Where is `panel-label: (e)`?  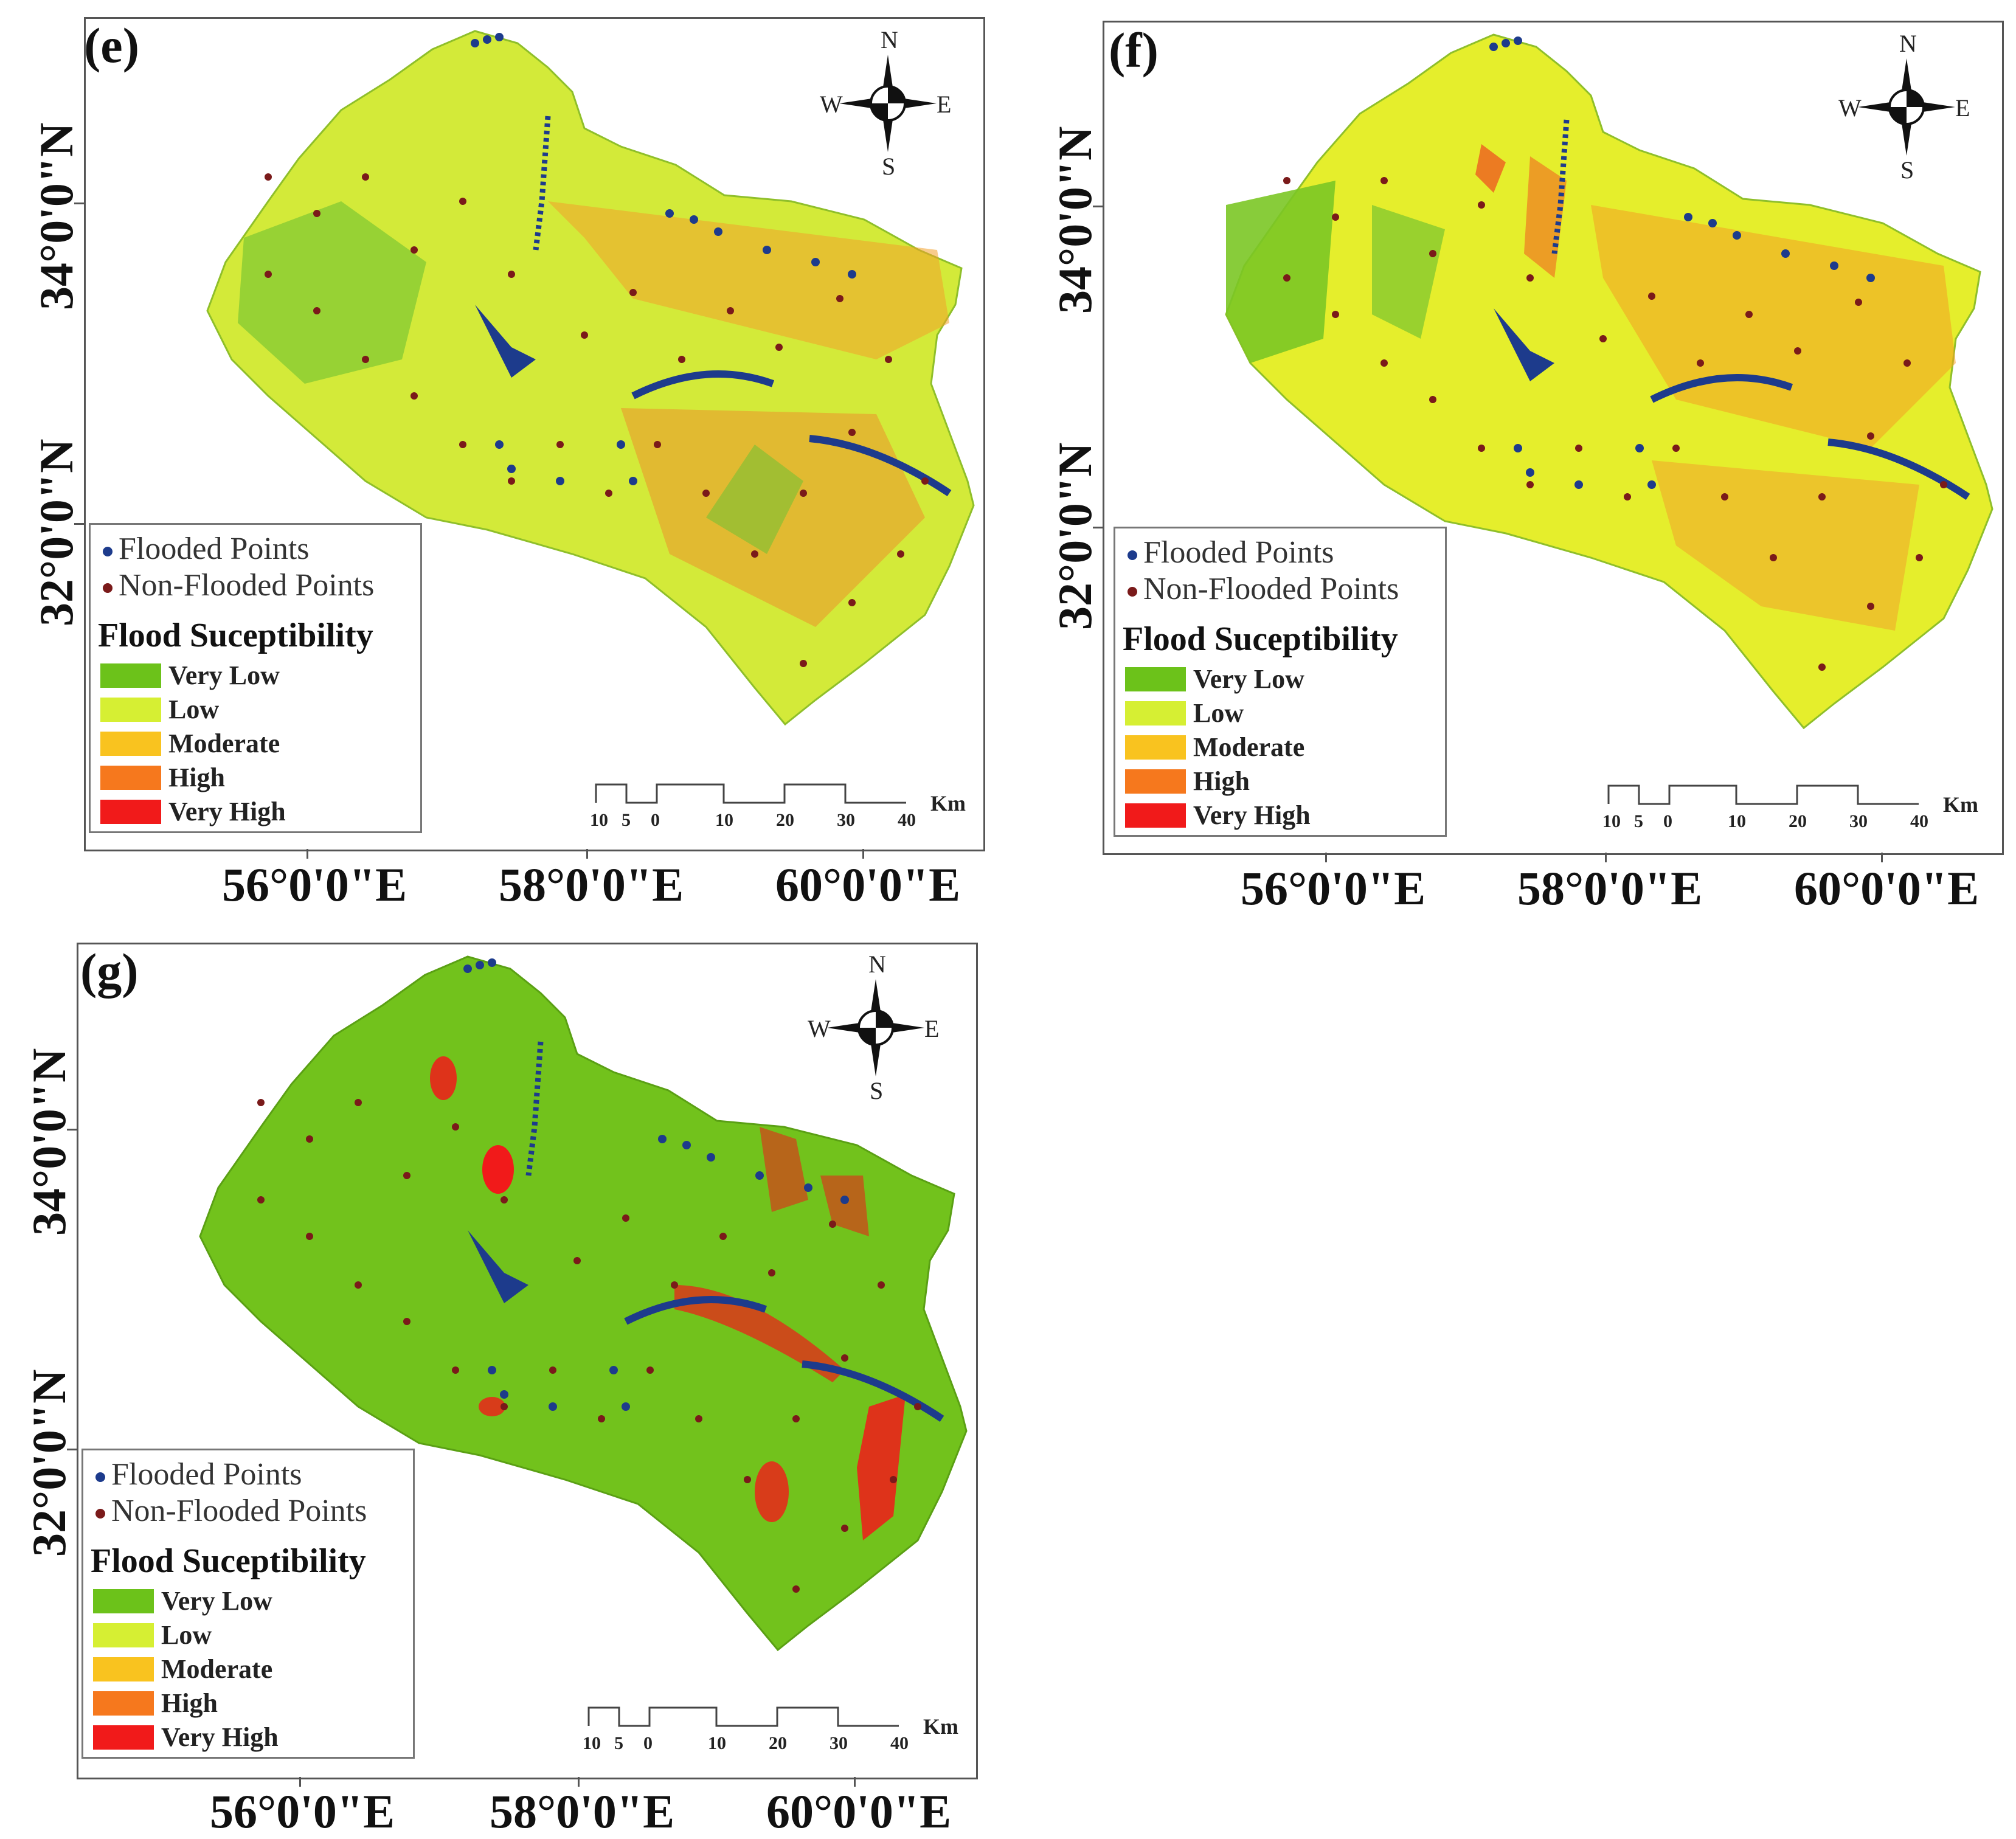 panel-label: (e) is located at coordinates (112, 45).